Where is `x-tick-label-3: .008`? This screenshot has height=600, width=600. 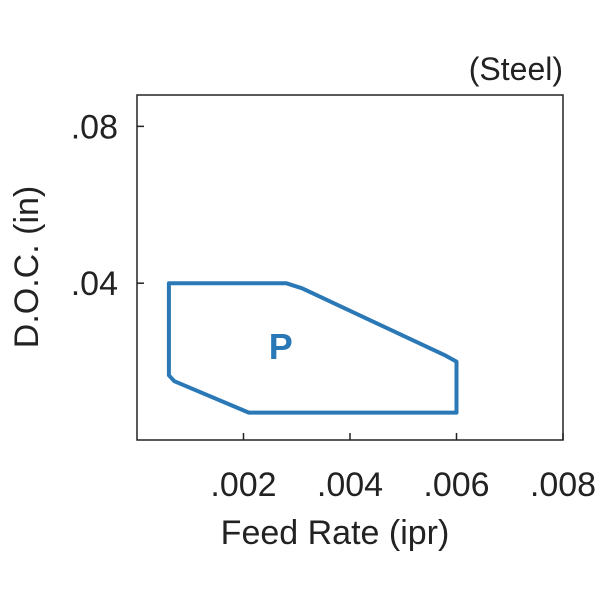
x-tick-label-3: .008 is located at coordinates (563, 485).